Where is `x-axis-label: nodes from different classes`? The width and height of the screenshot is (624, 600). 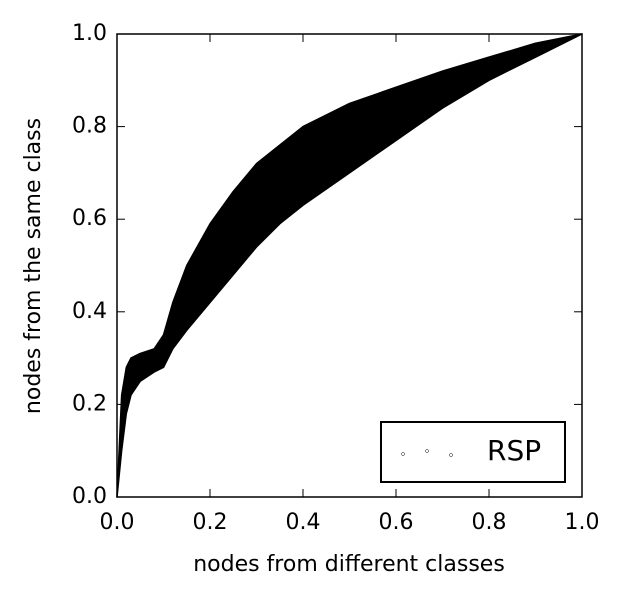 x-axis-label: nodes from different classes is located at coordinates (349, 564).